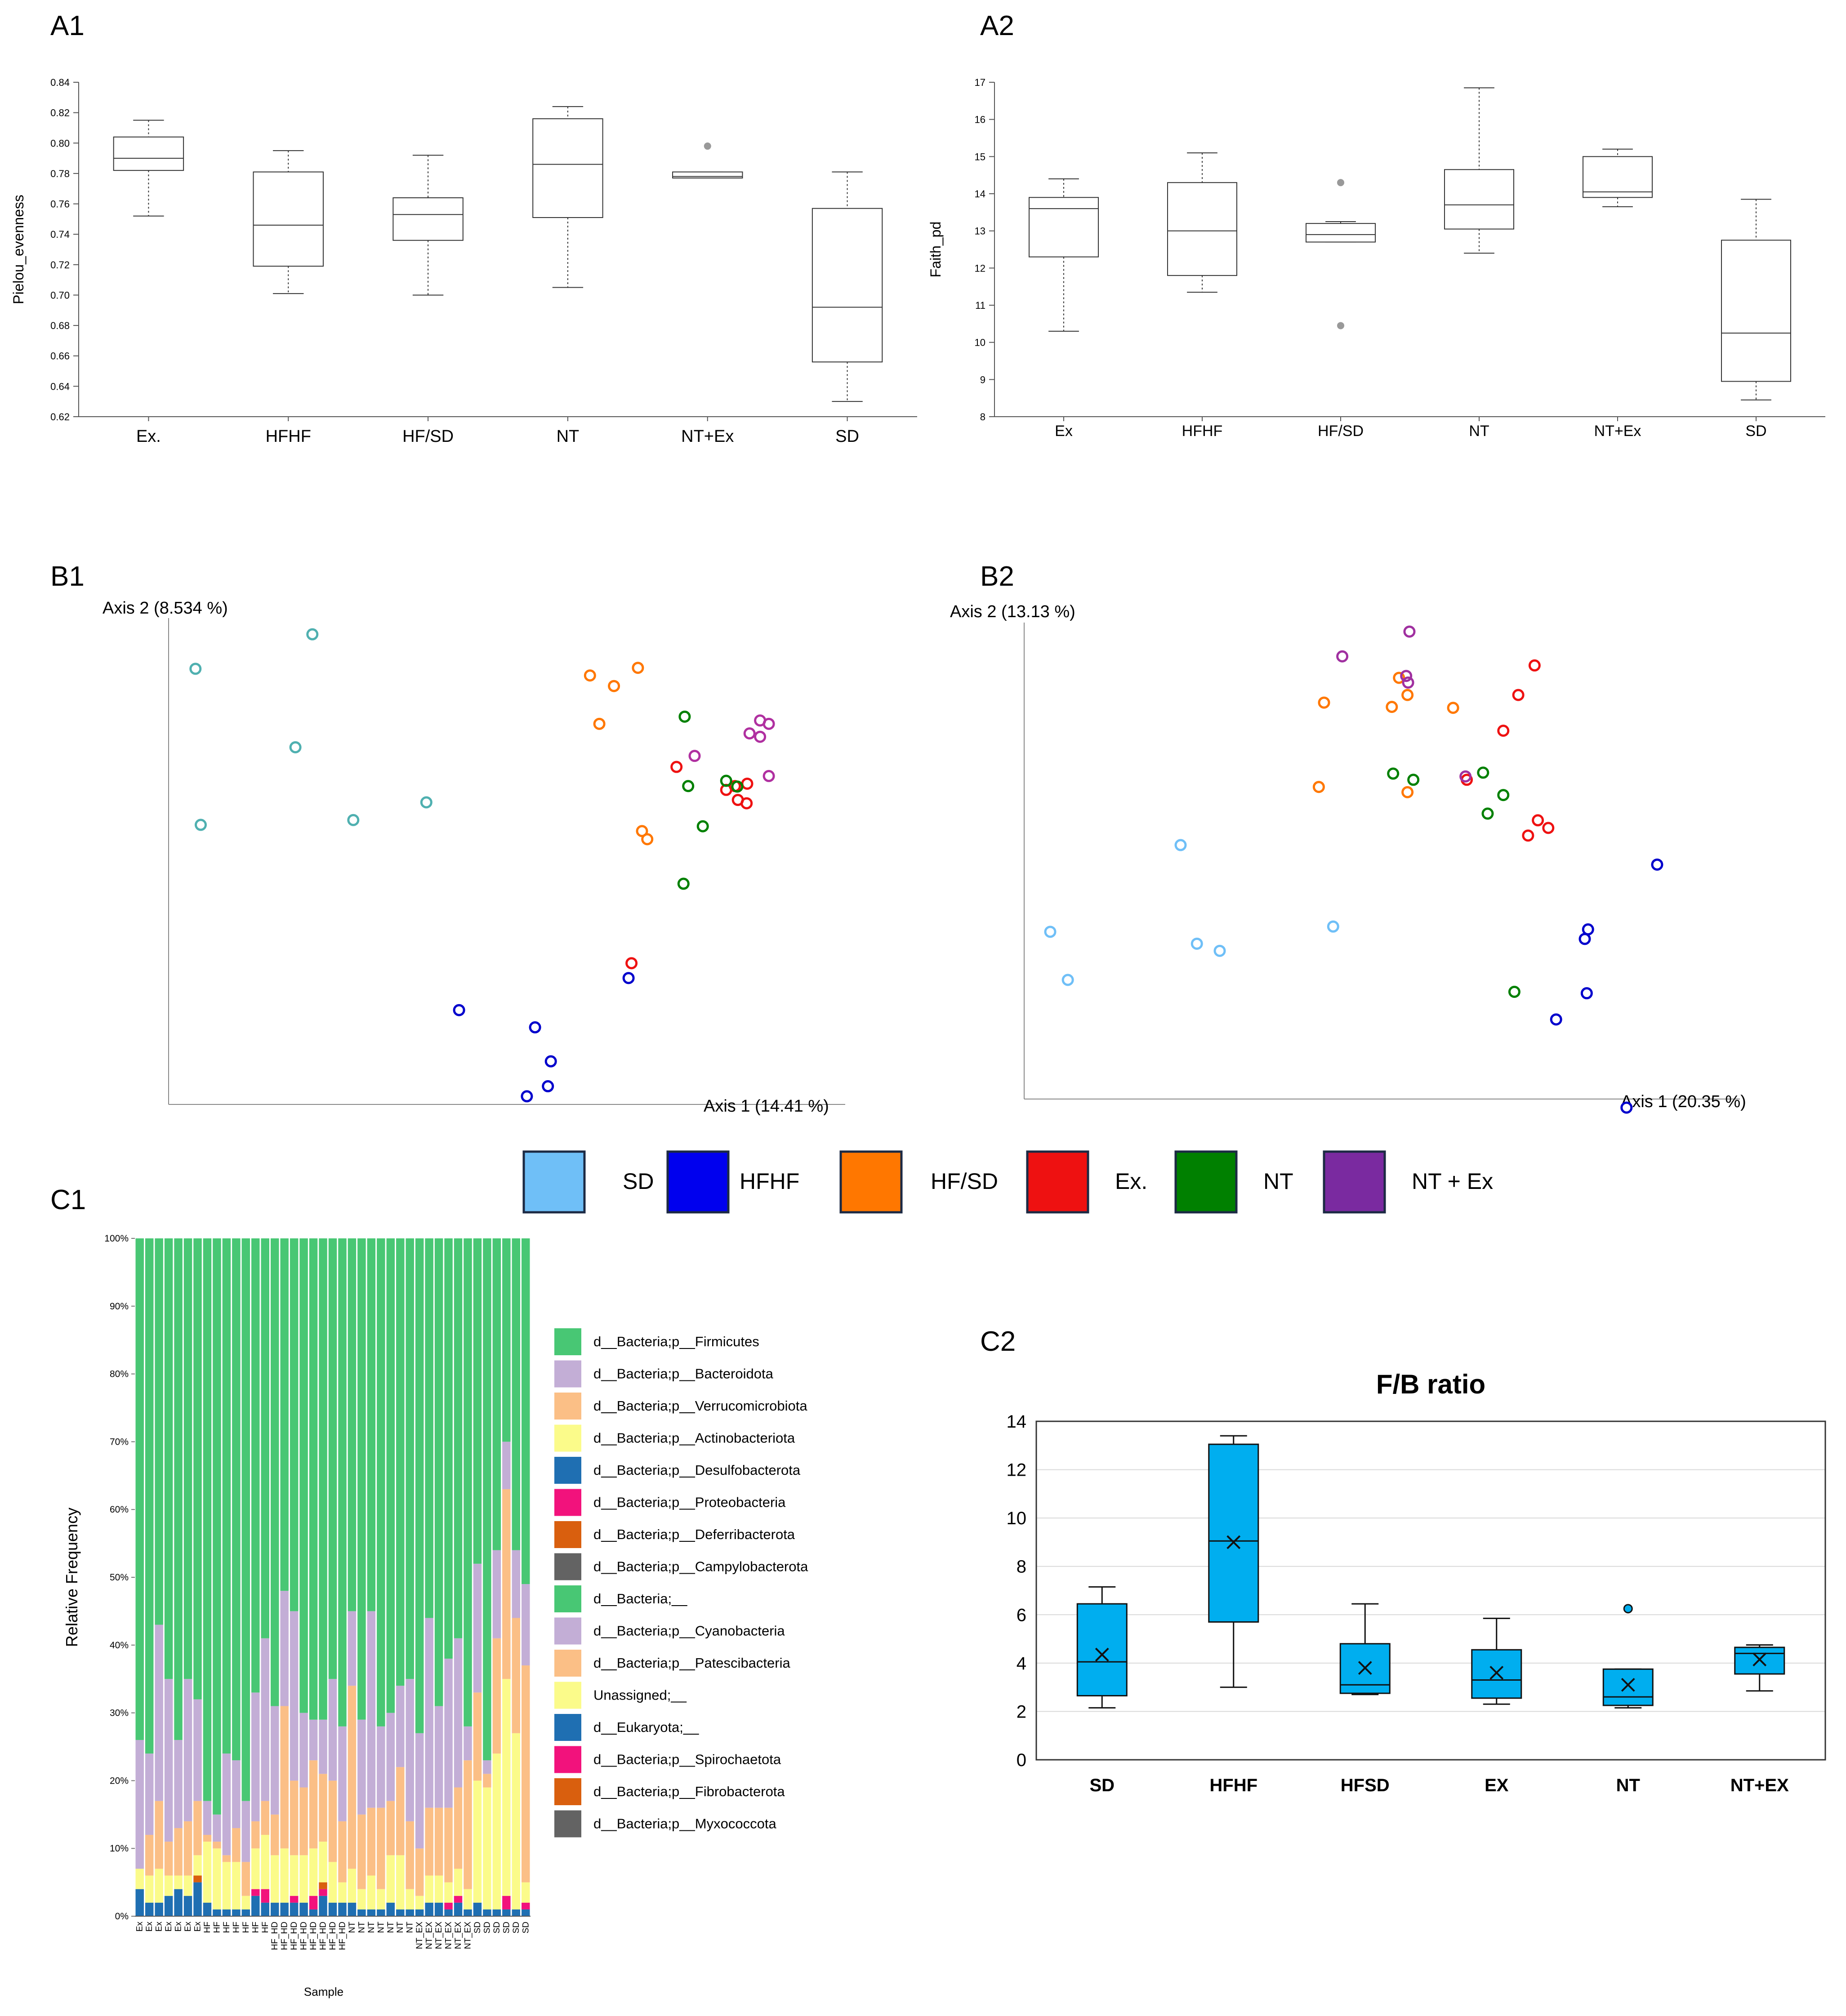  Describe the element at coordinates (694, 1534) in the screenshot. I see `legend-label: d__Bacteria;p__Deferribacterota` at that location.